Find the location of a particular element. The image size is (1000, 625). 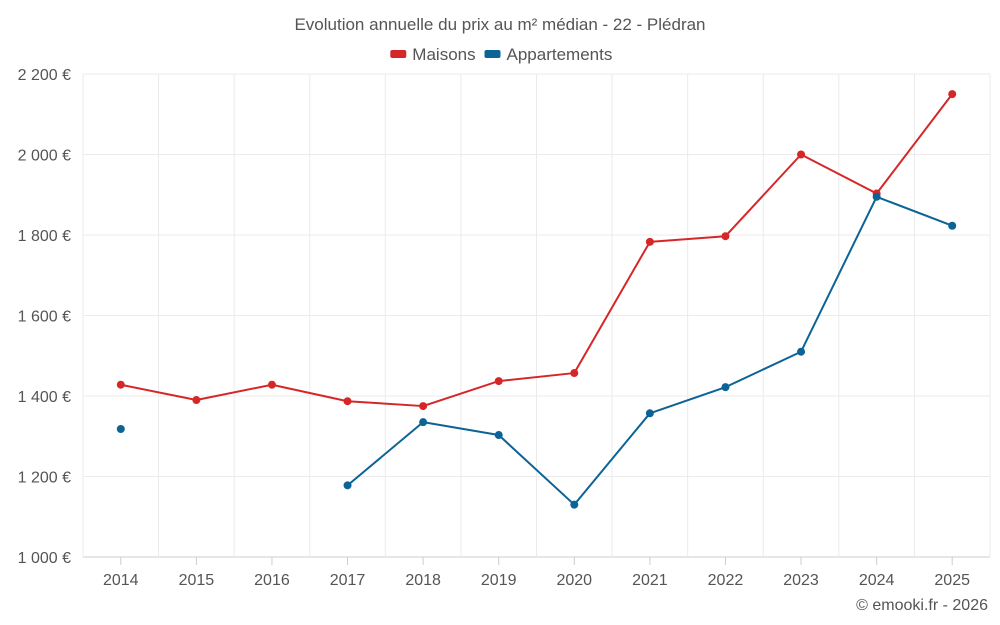

y-tick-label: 2 000 € is located at coordinates (44, 156).